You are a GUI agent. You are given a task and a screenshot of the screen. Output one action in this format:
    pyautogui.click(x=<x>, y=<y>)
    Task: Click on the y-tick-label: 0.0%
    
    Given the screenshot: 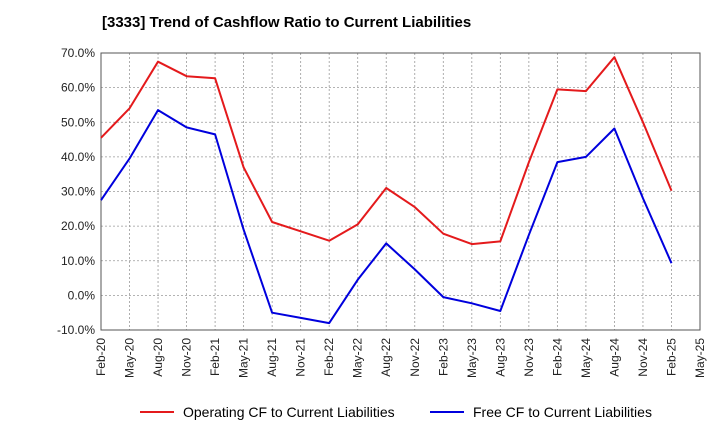 What is the action you would take?
    pyautogui.click(x=82, y=295)
    